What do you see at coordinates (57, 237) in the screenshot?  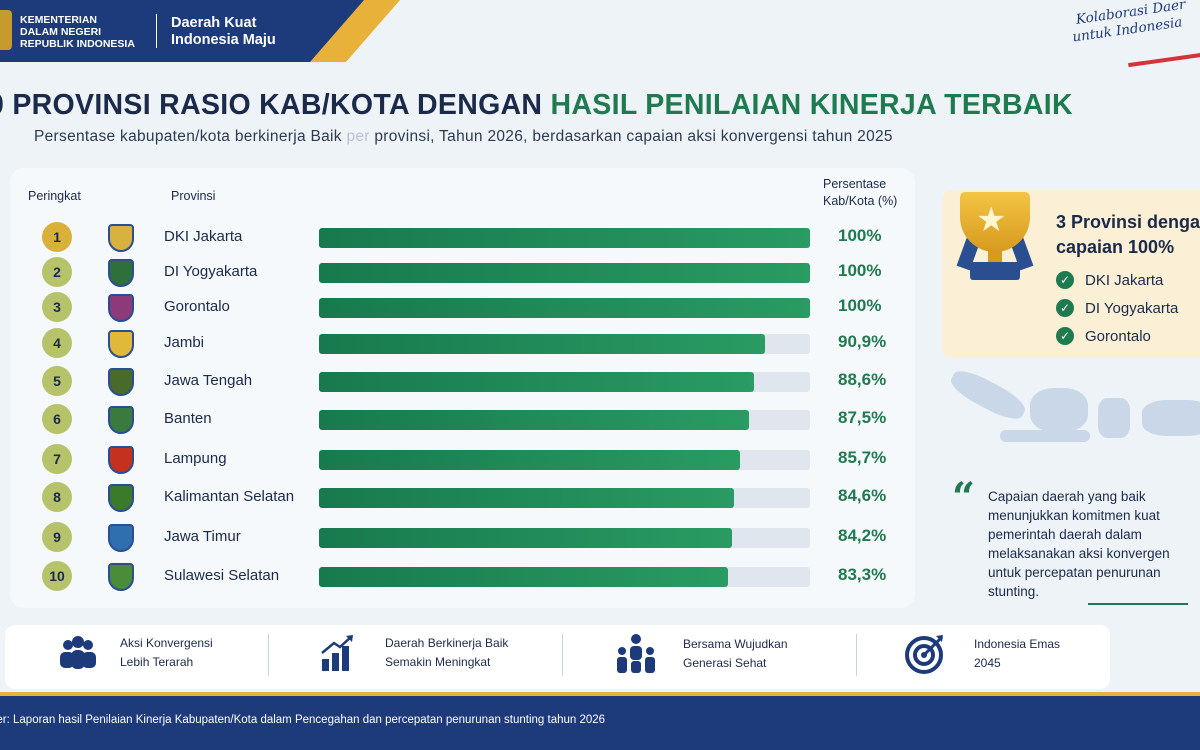 I see `rank-badge: 1` at bounding box center [57, 237].